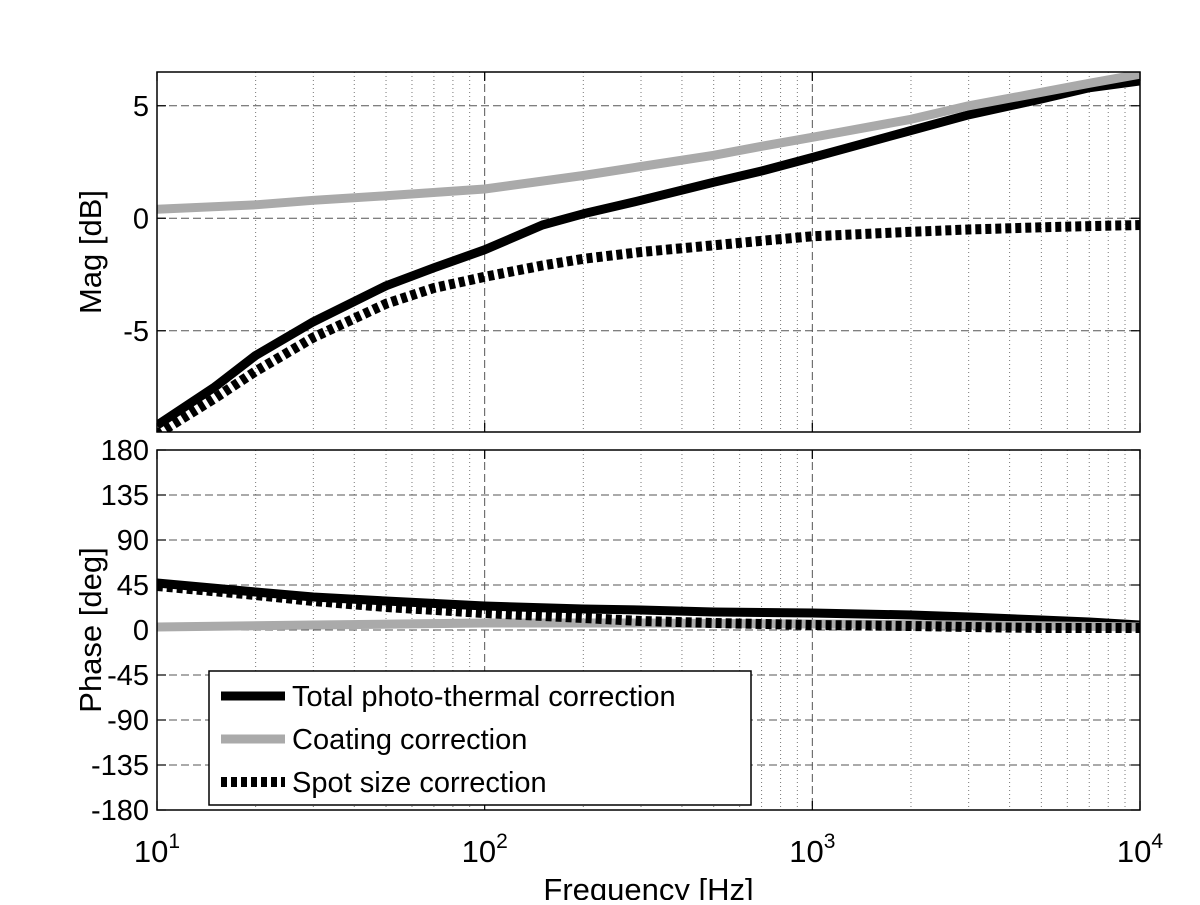  Describe the element at coordinates (133, 586) in the screenshot. I see `y-tick-label: 45` at that location.